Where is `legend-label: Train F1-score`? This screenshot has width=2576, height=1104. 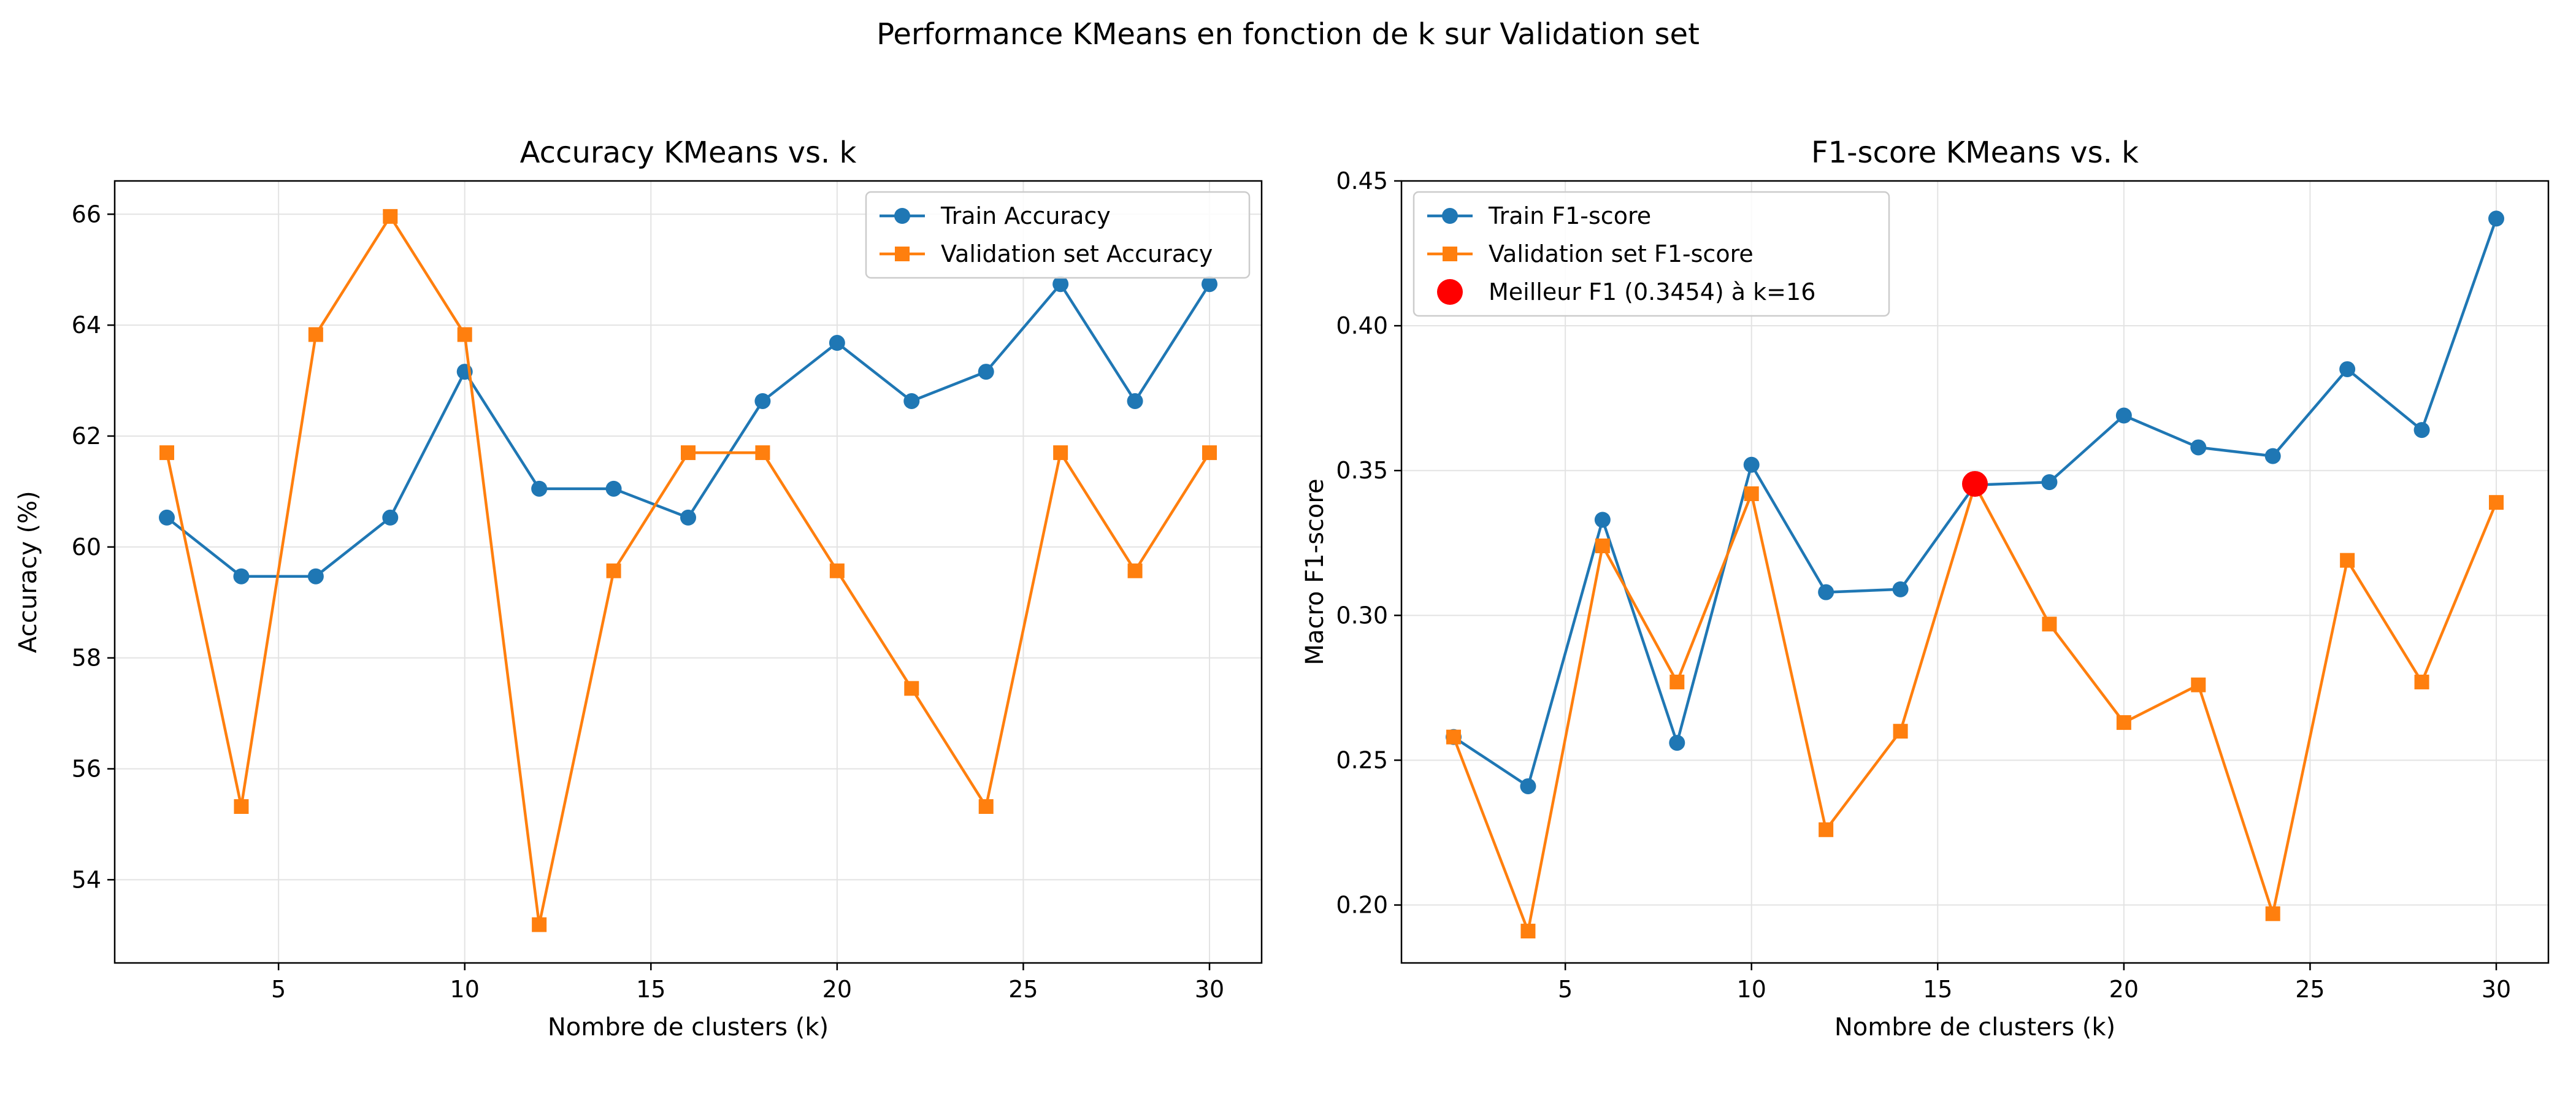
legend-label: Train F1-score is located at coordinates (1569, 215).